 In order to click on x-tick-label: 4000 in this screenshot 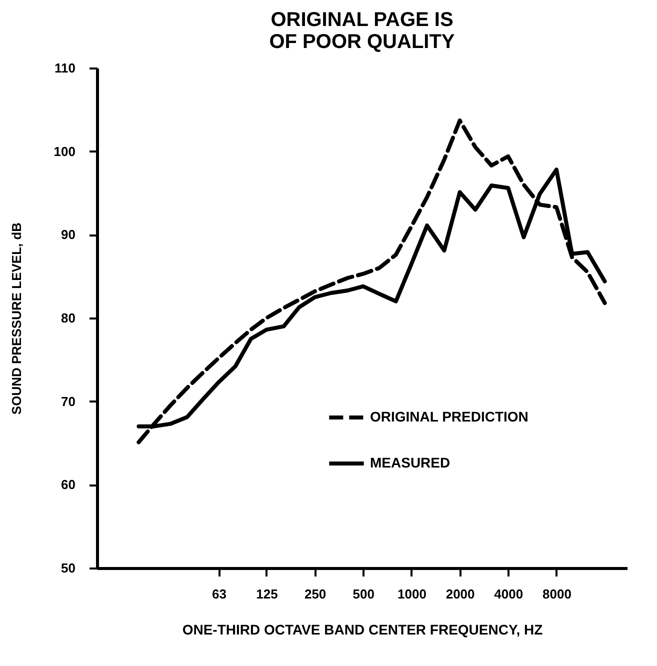, I will do `click(509, 594)`.